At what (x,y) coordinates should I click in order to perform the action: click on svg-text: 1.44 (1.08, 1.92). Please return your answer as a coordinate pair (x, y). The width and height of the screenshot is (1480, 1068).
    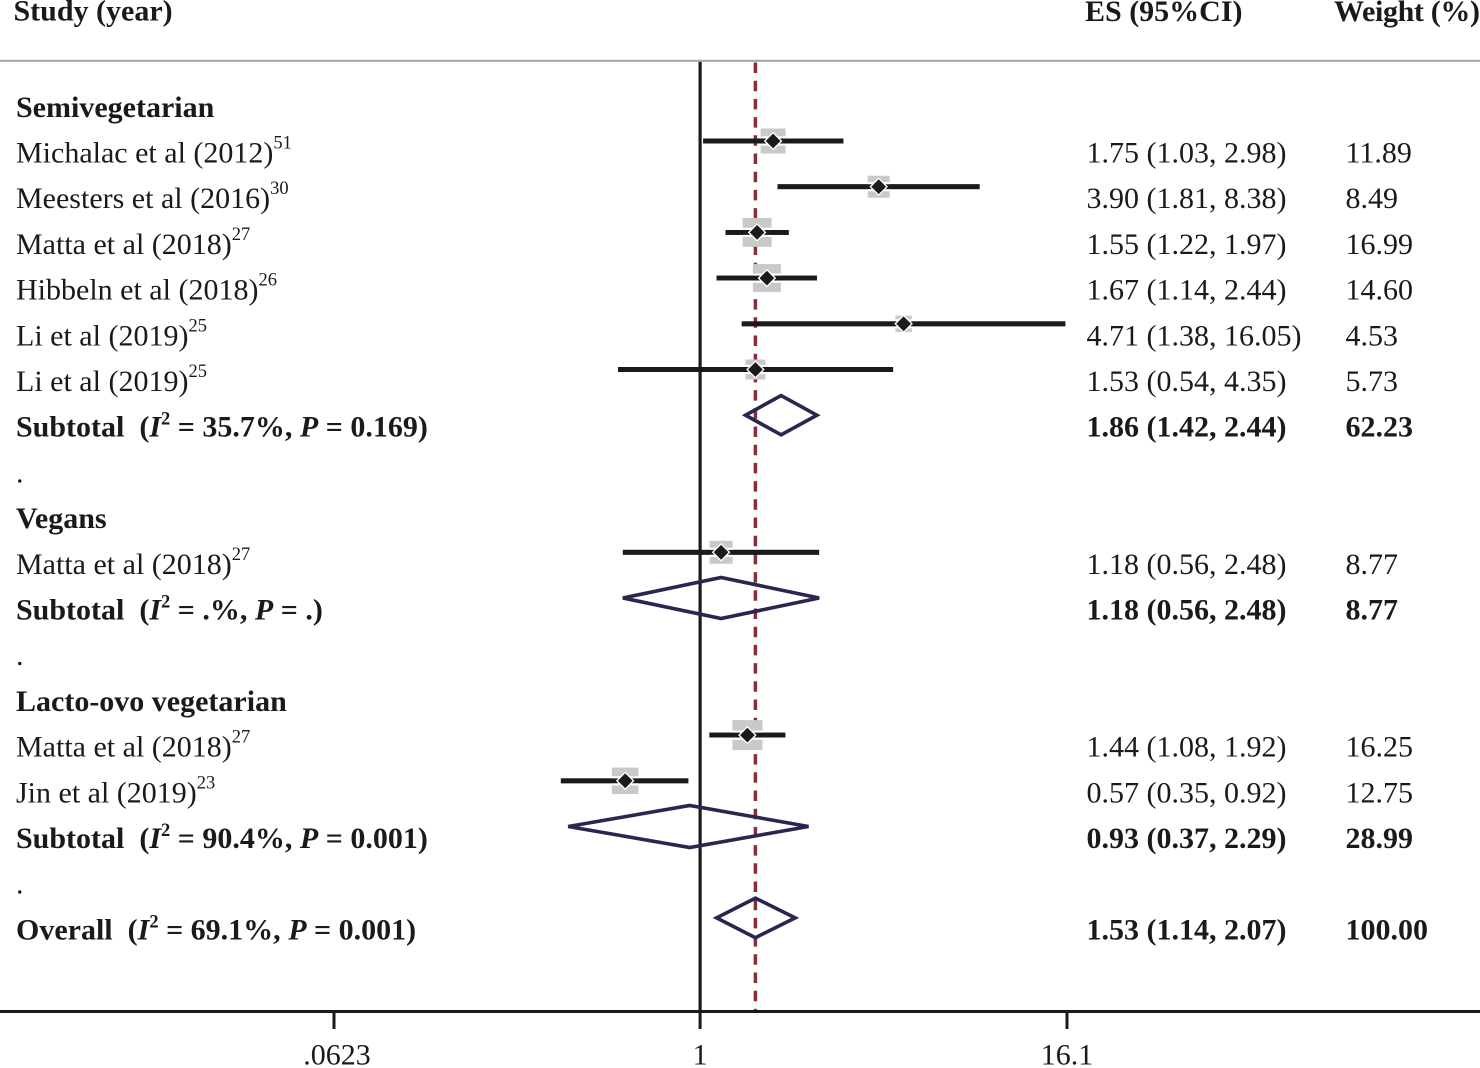
    Looking at the image, I should click on (1187, 747).